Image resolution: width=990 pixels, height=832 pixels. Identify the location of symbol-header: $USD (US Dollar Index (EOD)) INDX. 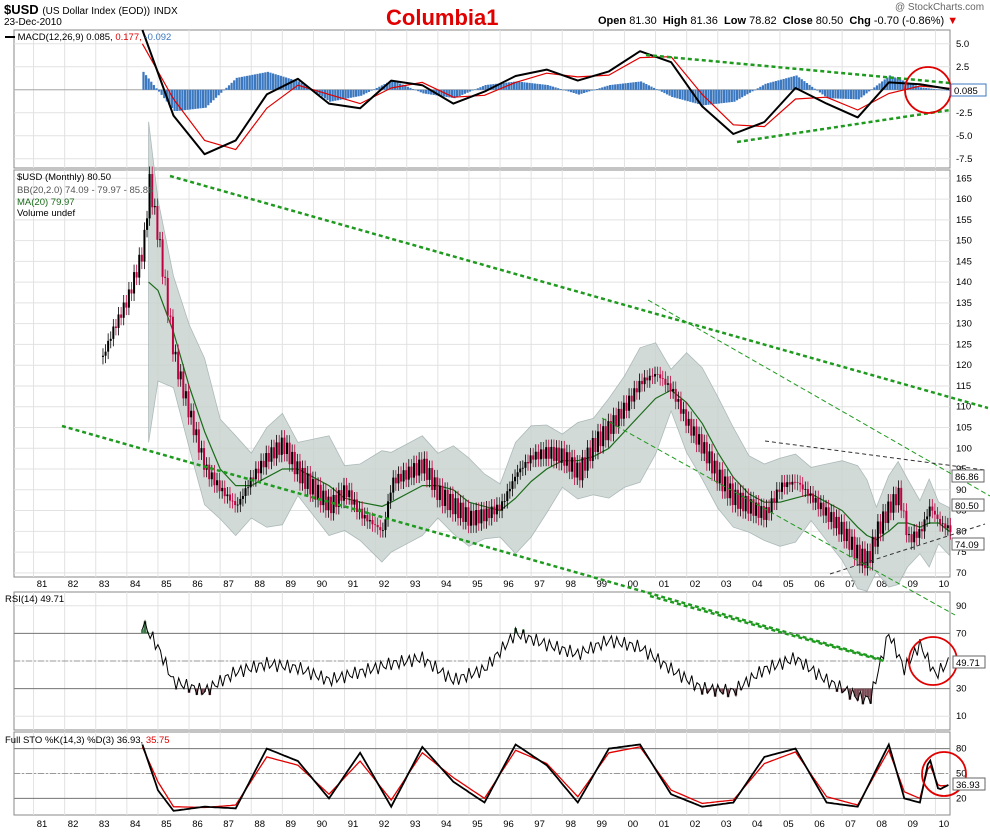
(91, 9).